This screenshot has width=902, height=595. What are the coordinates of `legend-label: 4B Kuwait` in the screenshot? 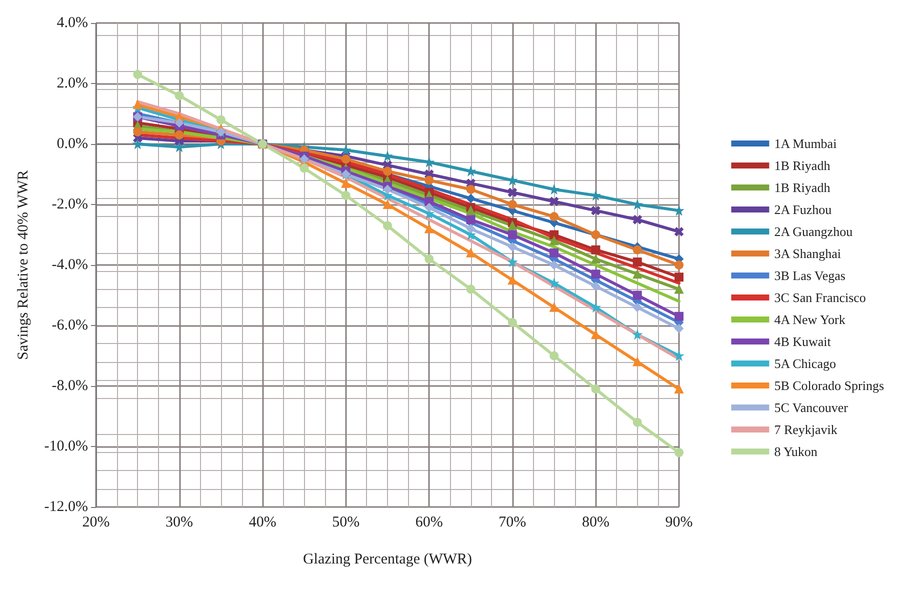 It's located at (803, 341).